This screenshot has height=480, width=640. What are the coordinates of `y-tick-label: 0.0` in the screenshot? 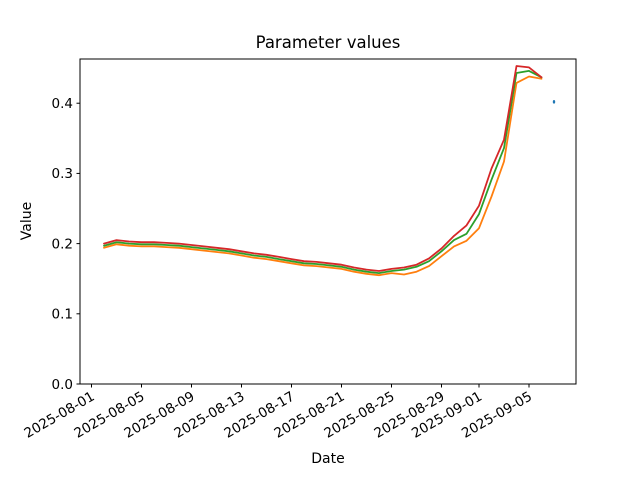 It's located at (62, 385).